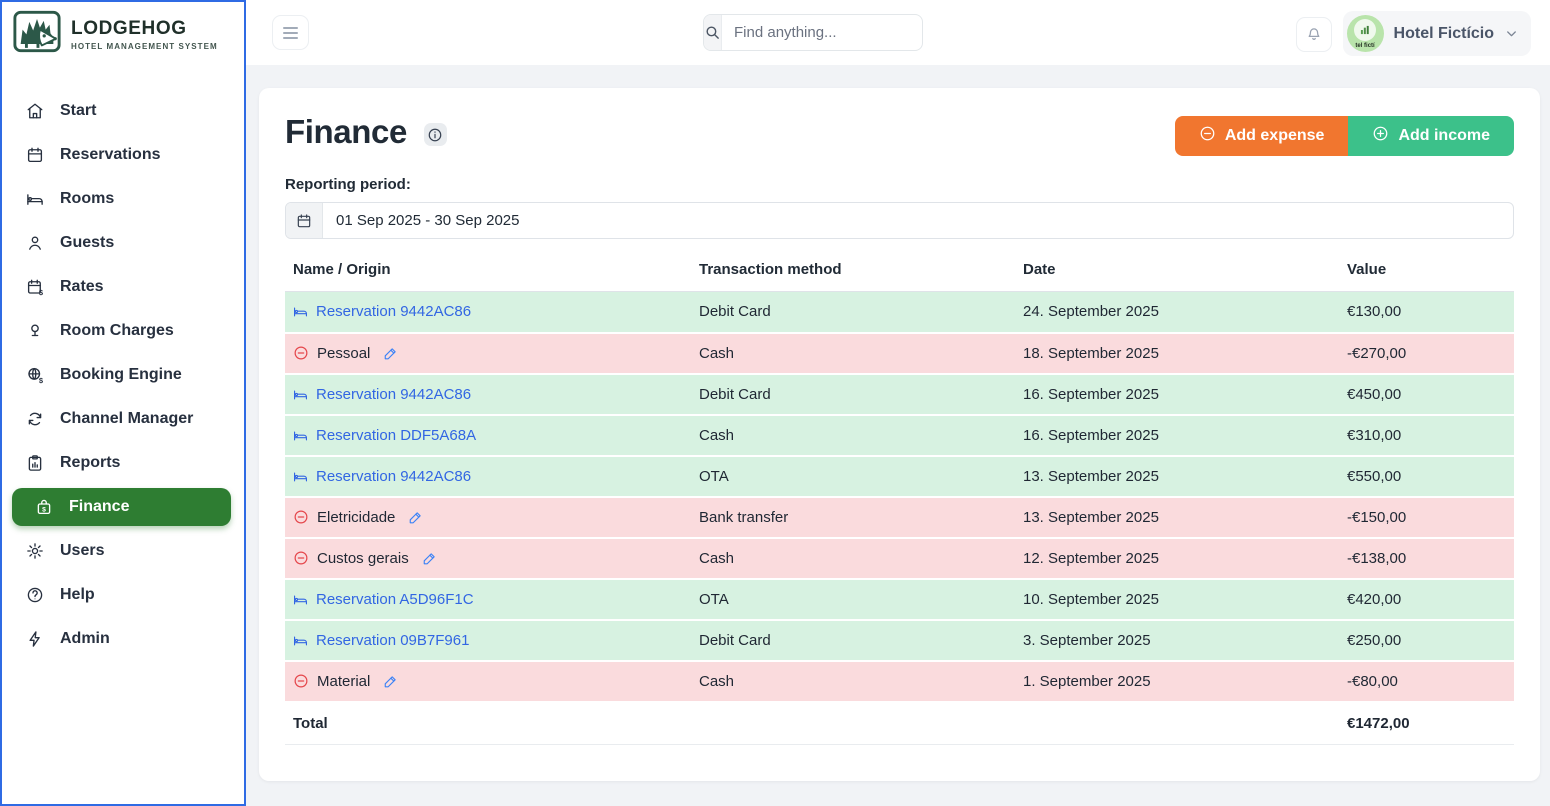  Describe the element at coordinates (123, 551) in the screenshot. I see `sidebar-item-users: Users` at that location.